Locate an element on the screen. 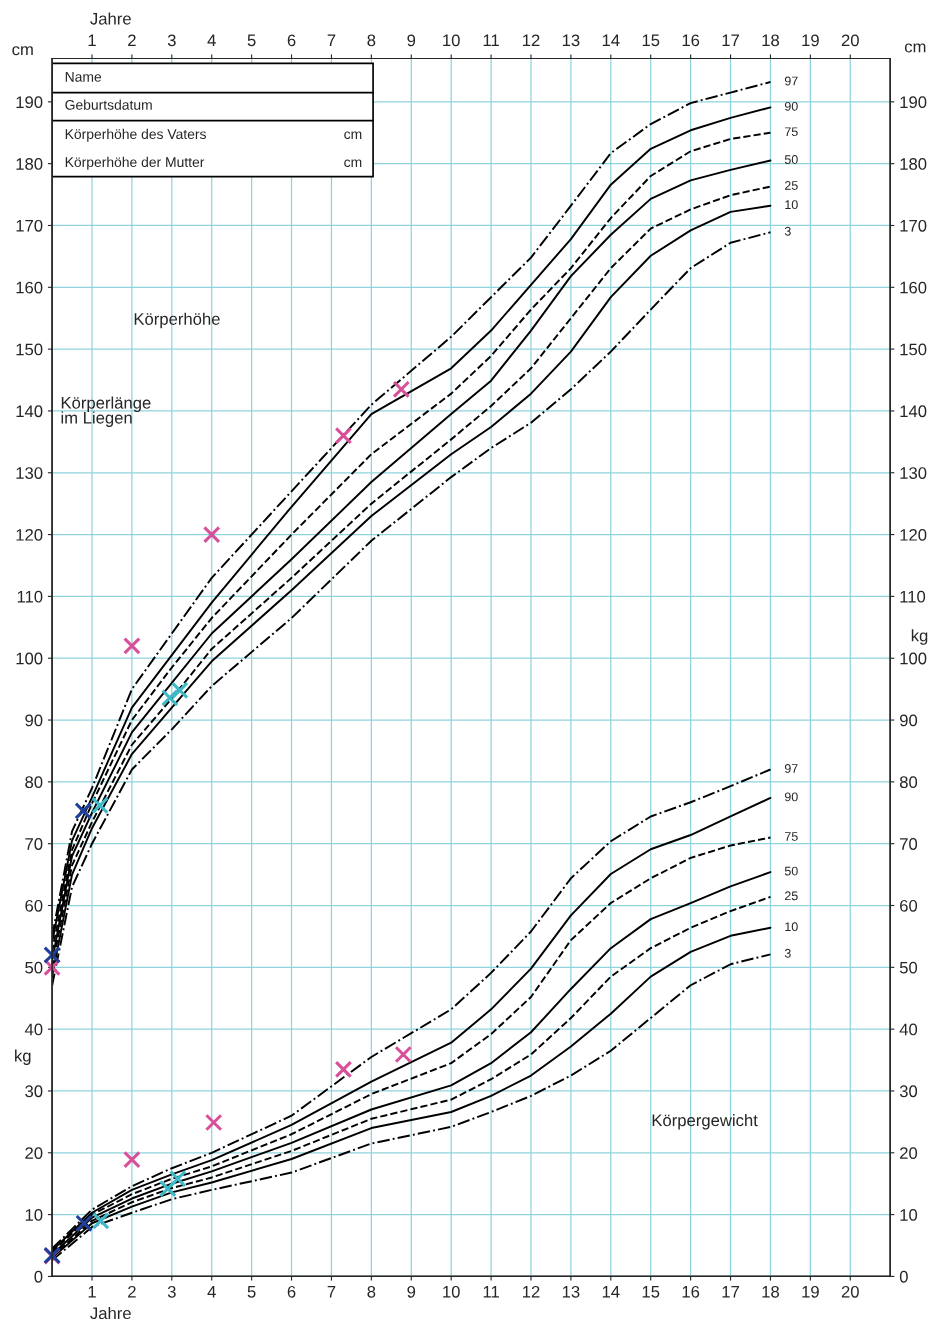 This screenshot has height=1331, width=947. y-tick-label: 150 is located at coordinates (29, 349).